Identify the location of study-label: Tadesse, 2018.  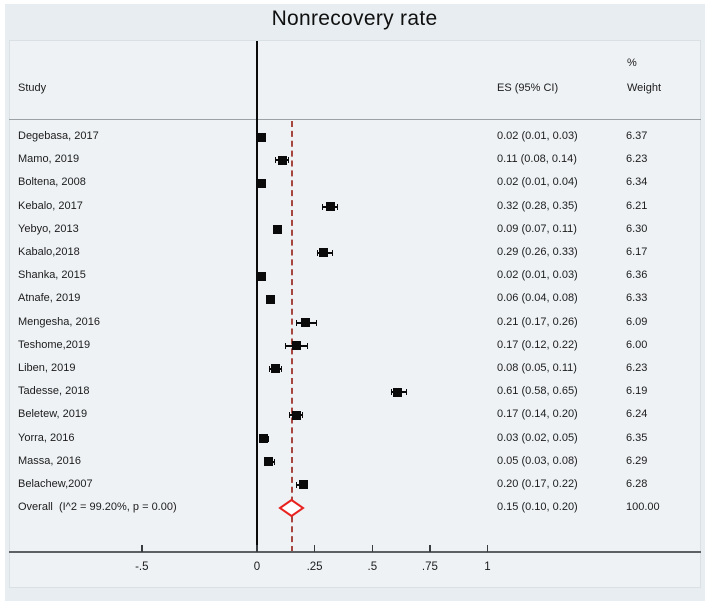
(54, 391).